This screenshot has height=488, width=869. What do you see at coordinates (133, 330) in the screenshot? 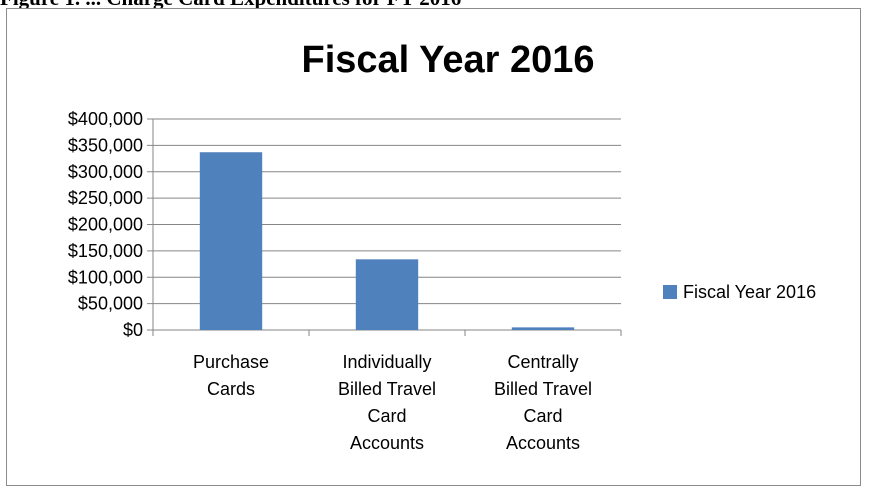
I see `y-tick-label: $0` at bounding box center [133, 330].